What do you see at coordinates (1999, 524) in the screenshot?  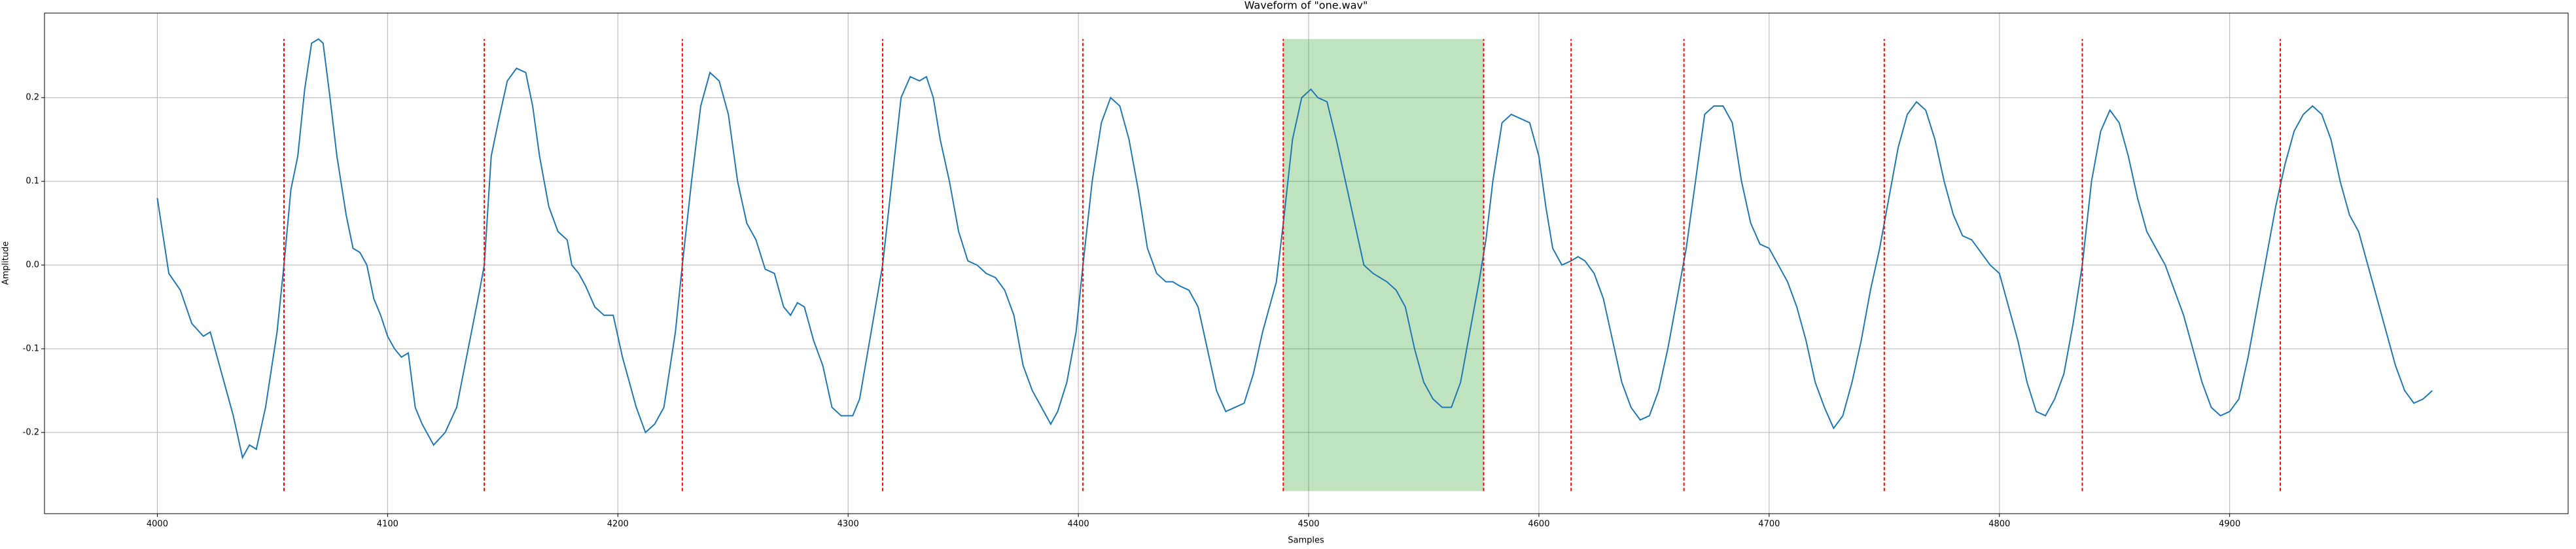 I see `x-tick-label: 4800` at bounding box center [1999, 524].